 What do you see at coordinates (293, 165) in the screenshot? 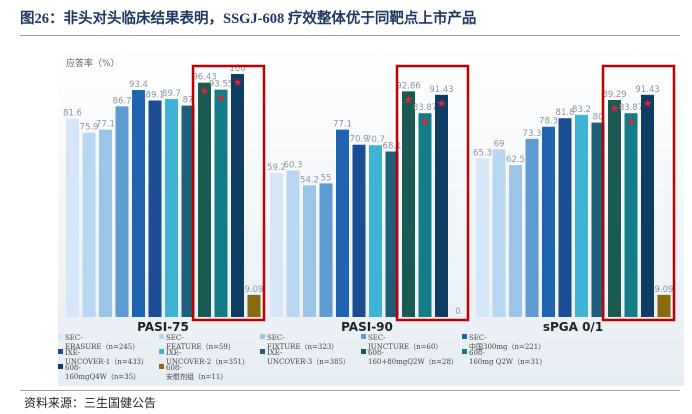
I see `data-label: 60.3` at bounding box center [293, 165].